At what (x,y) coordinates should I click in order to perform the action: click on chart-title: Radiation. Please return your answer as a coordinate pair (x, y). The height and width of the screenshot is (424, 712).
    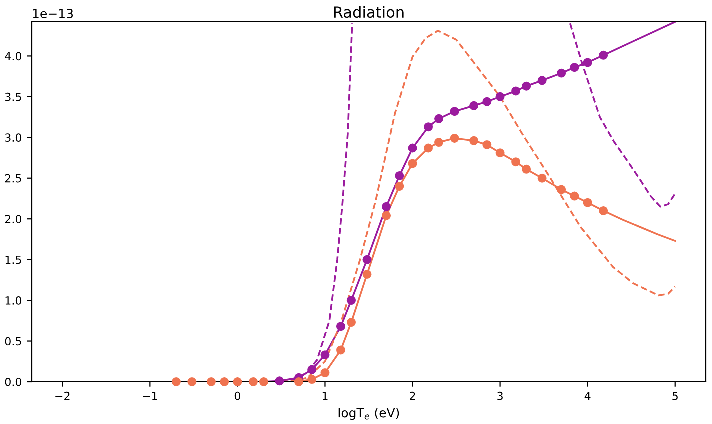
    Looking at the image, I should click on (369, 12).